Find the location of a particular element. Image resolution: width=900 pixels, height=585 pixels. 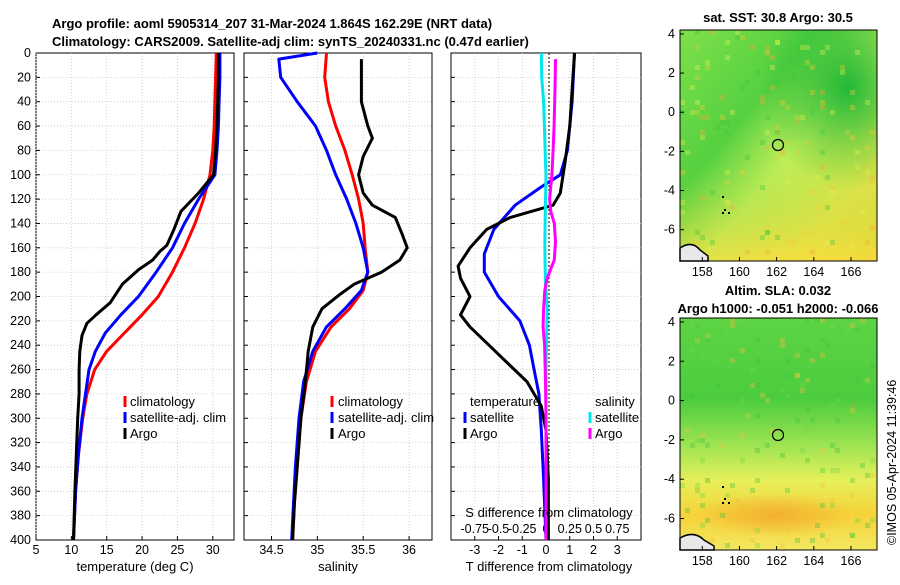

x-tick-label: -2 is located at coordinates (498, 550).